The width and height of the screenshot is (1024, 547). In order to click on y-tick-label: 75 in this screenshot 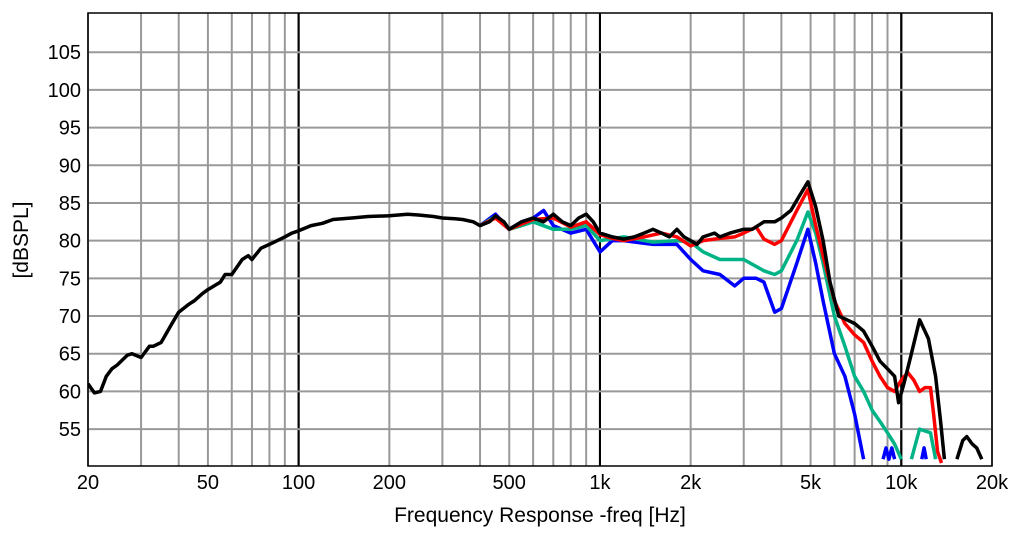, I will do `click(70, 279)`.